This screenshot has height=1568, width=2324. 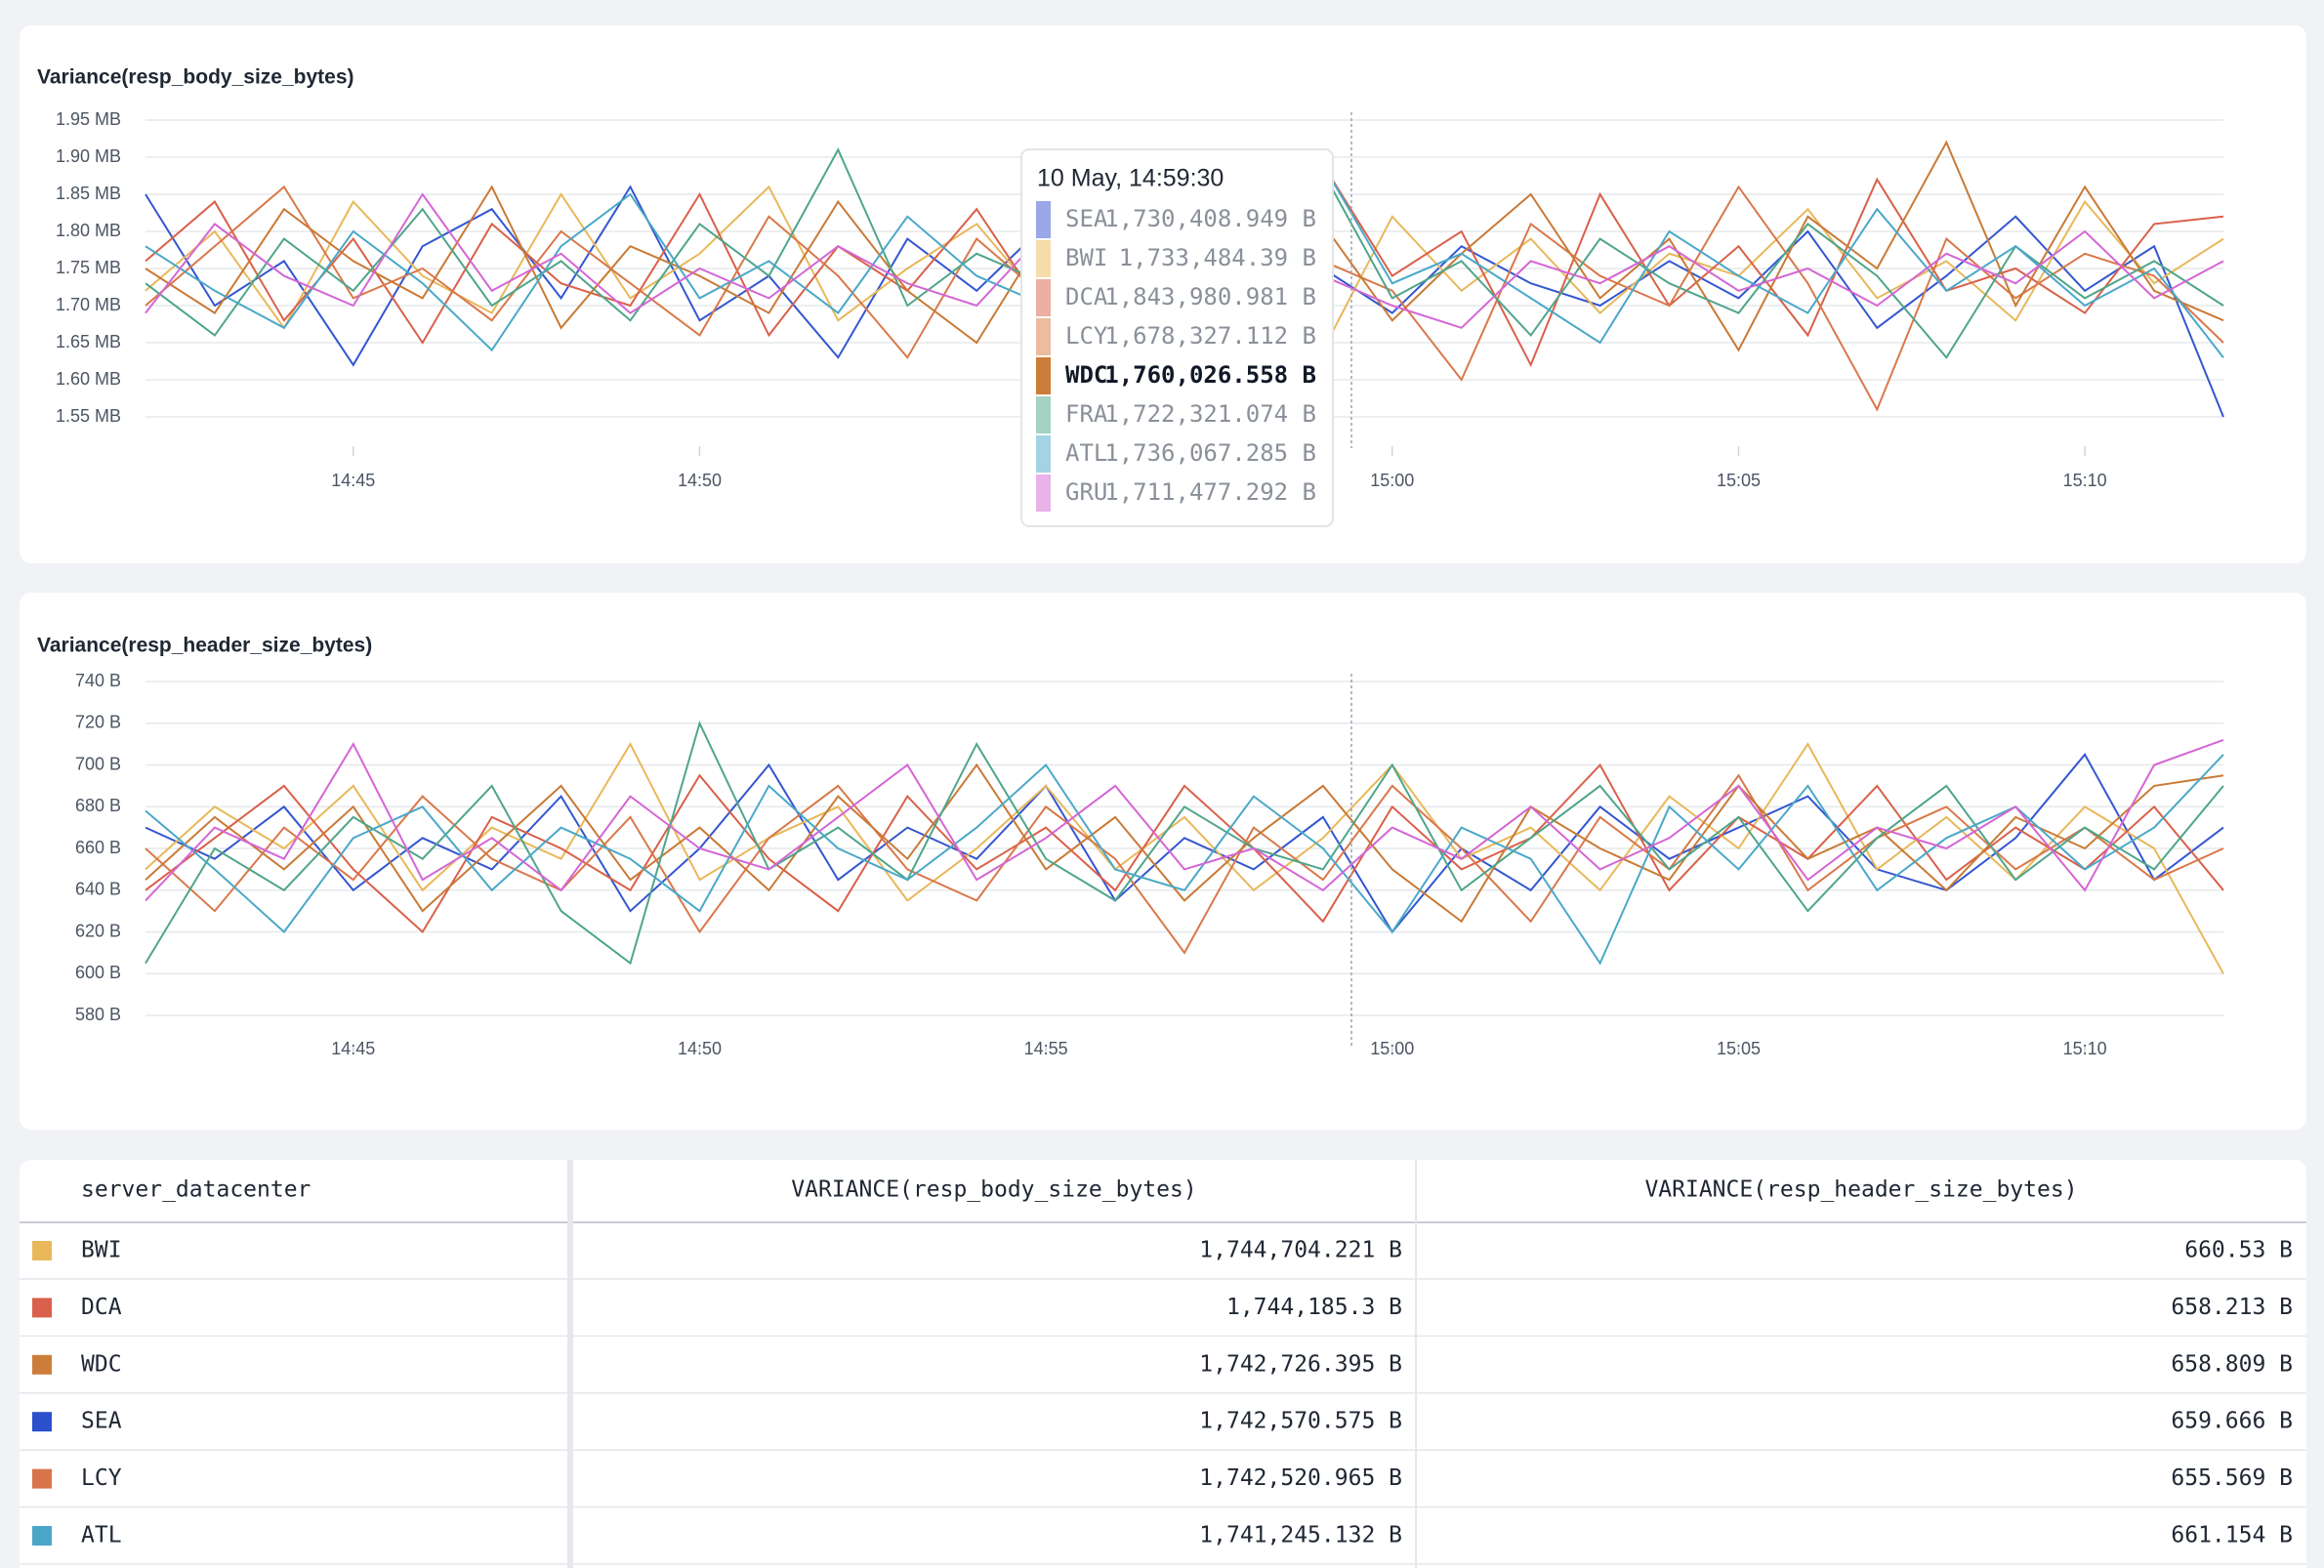 I want to click on cell: 1,744,704.221 B, so click(x=1300, y=1250).